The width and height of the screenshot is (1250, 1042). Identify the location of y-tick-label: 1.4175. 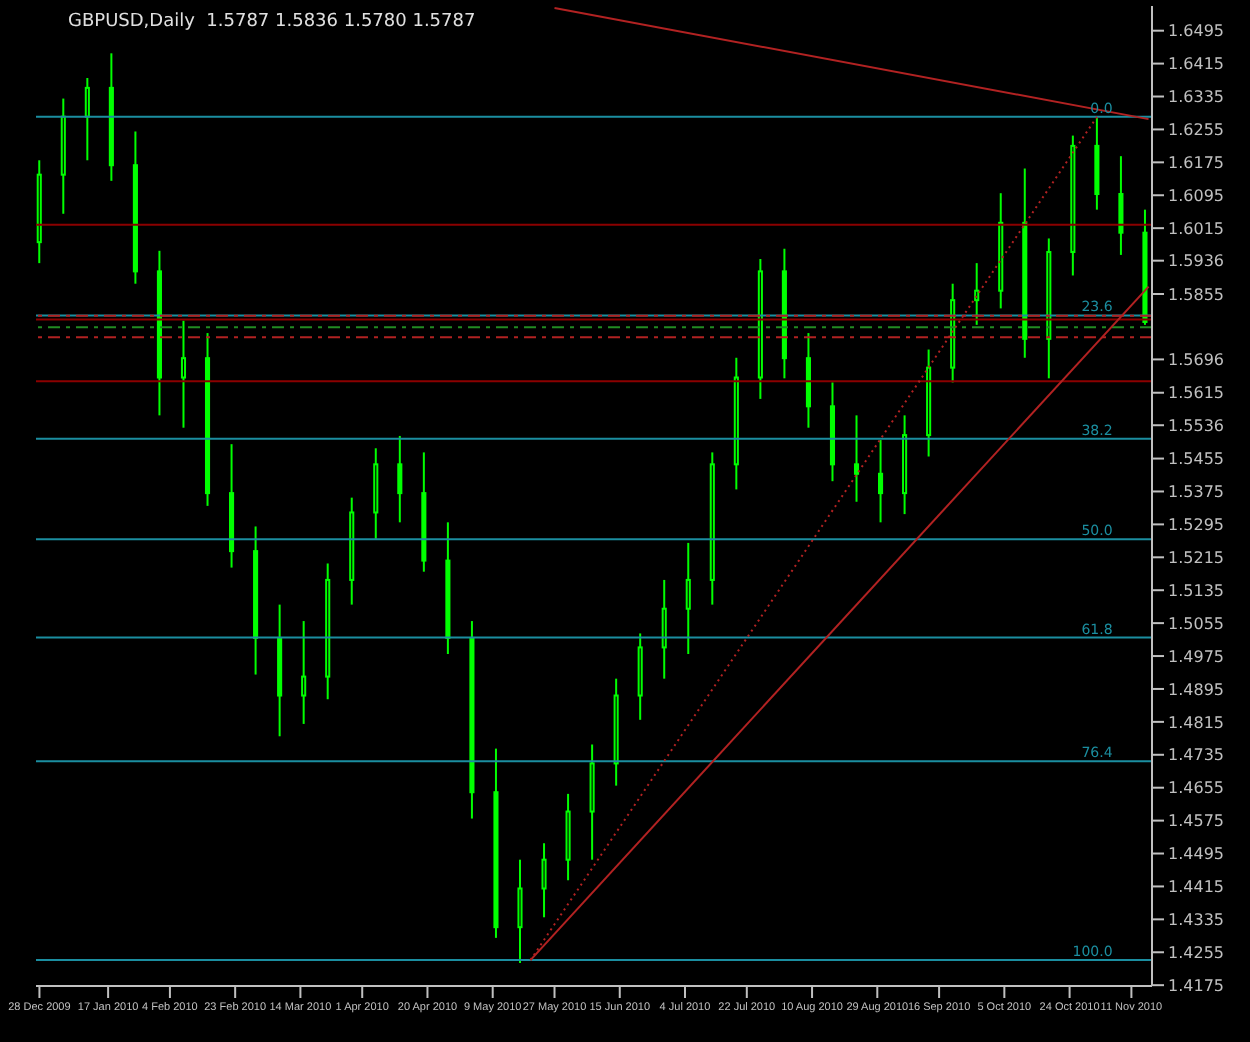
(1196, 985).